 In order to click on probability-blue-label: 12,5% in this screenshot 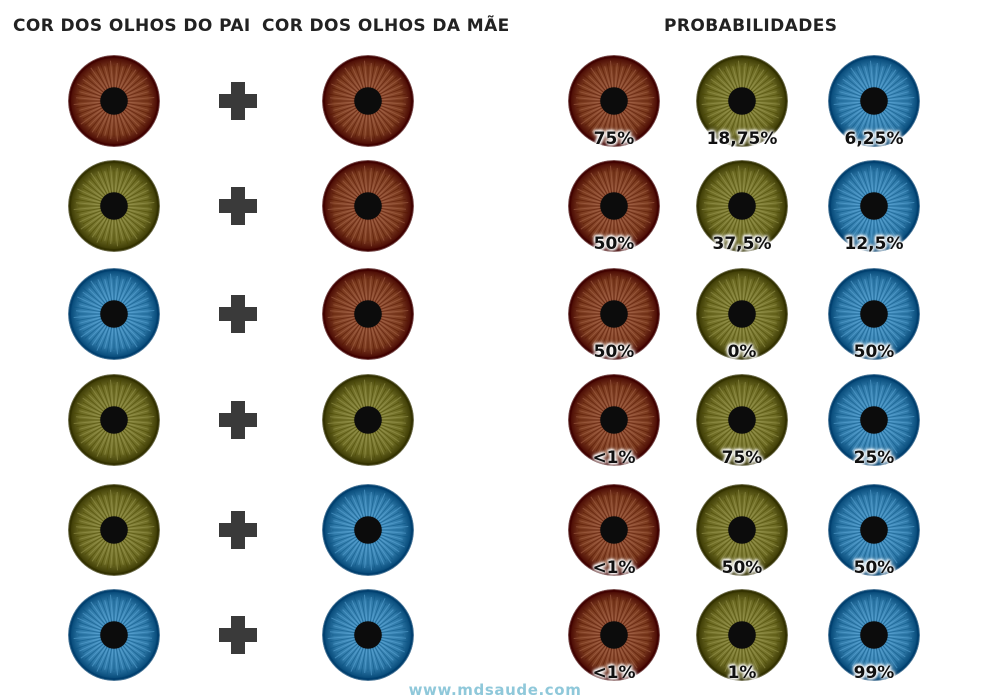, I will do `click(874, 244)`.